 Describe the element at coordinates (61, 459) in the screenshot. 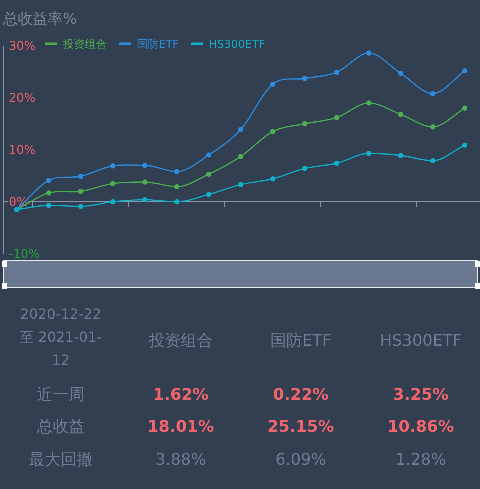

I see `category-label: 最大回撤` at that location.